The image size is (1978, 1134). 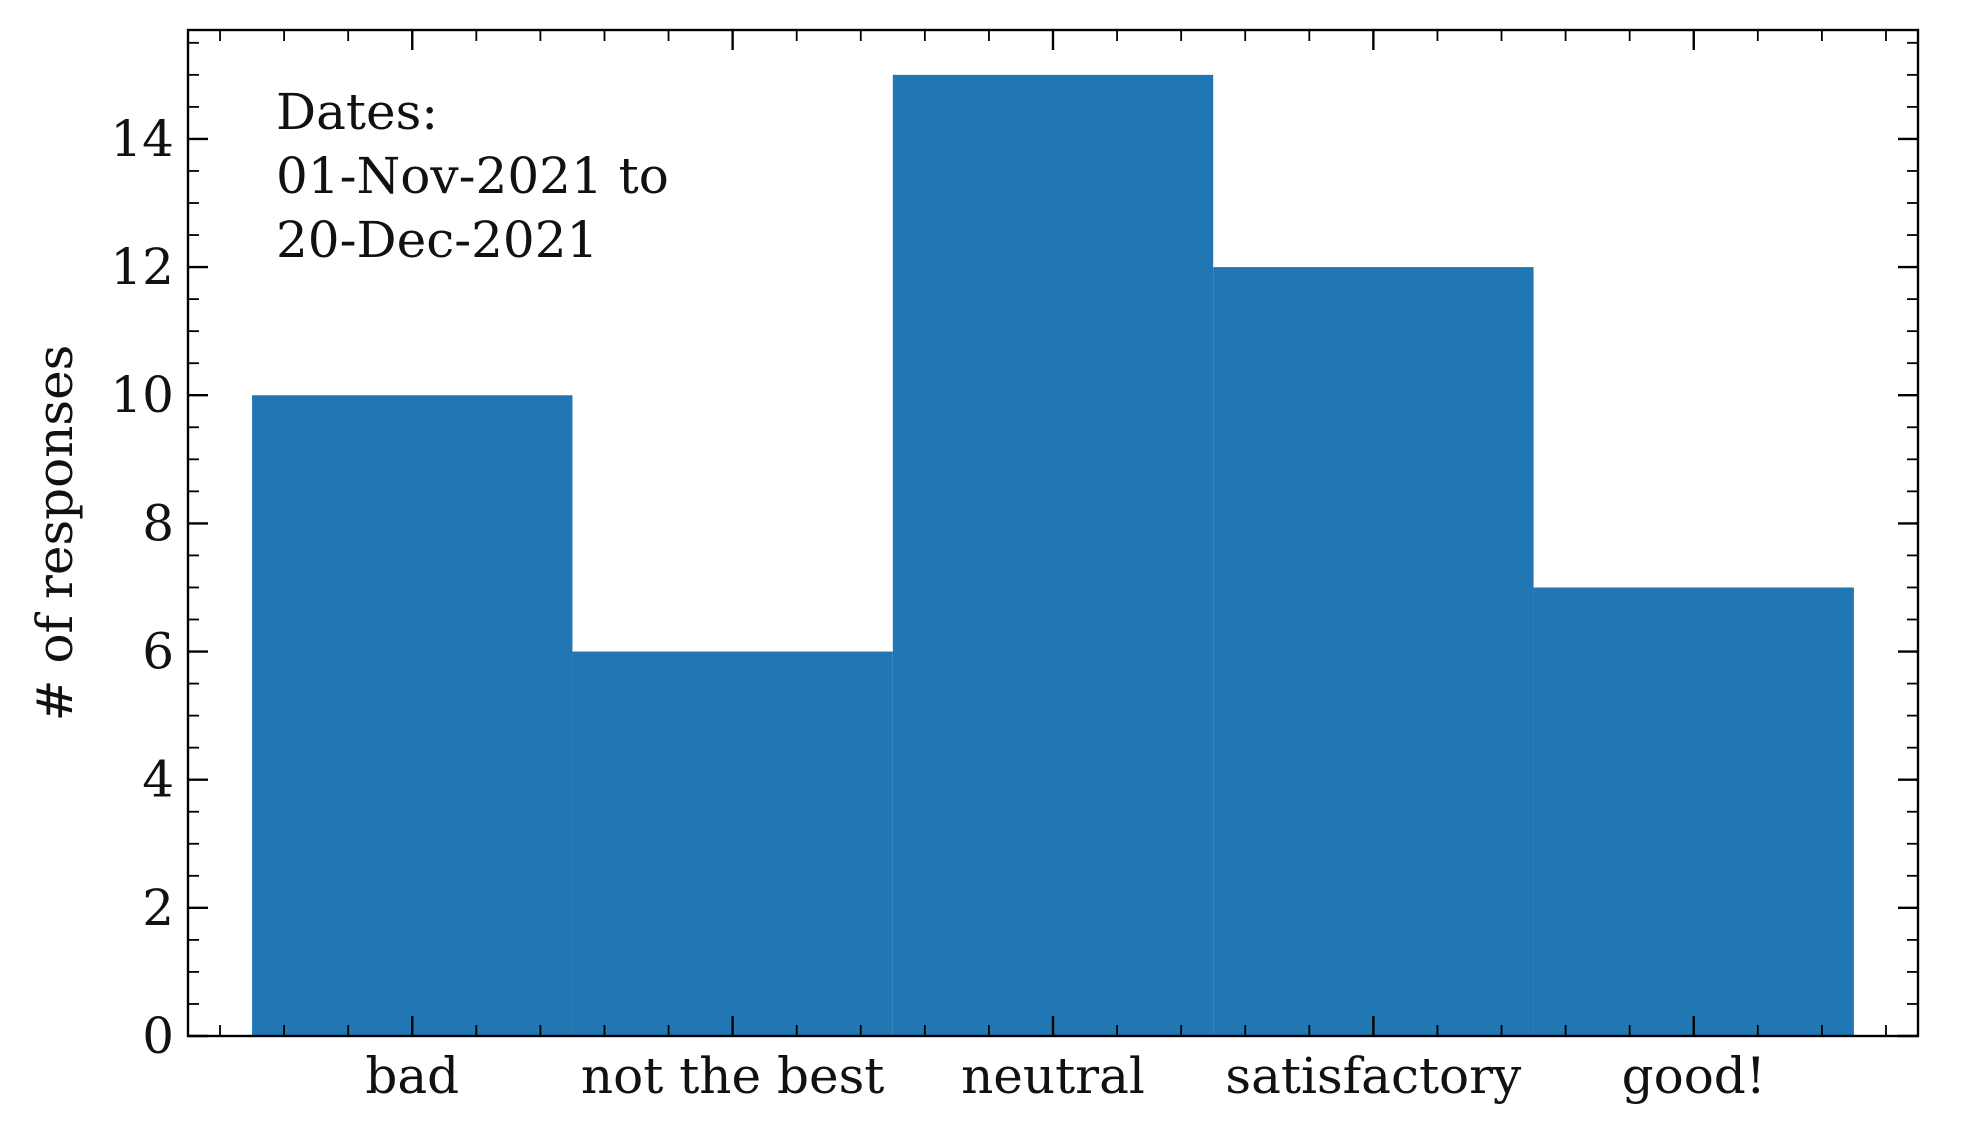 What do you see at coordinates (142, 267) in the screenshot?
I see `y-tick-label: 12` at bounding box center [142, 267].